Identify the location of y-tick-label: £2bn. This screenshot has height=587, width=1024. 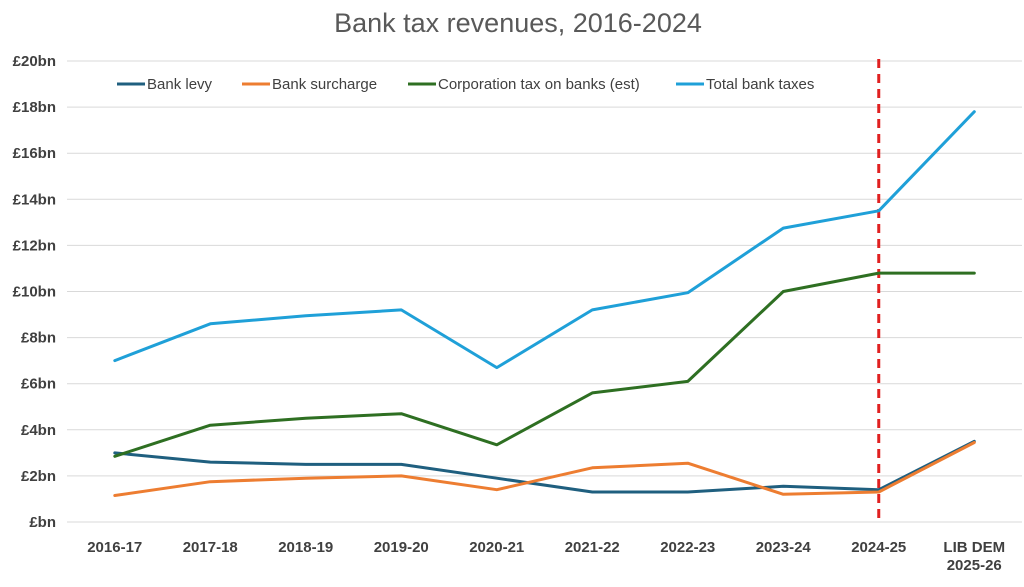
(38, 476).